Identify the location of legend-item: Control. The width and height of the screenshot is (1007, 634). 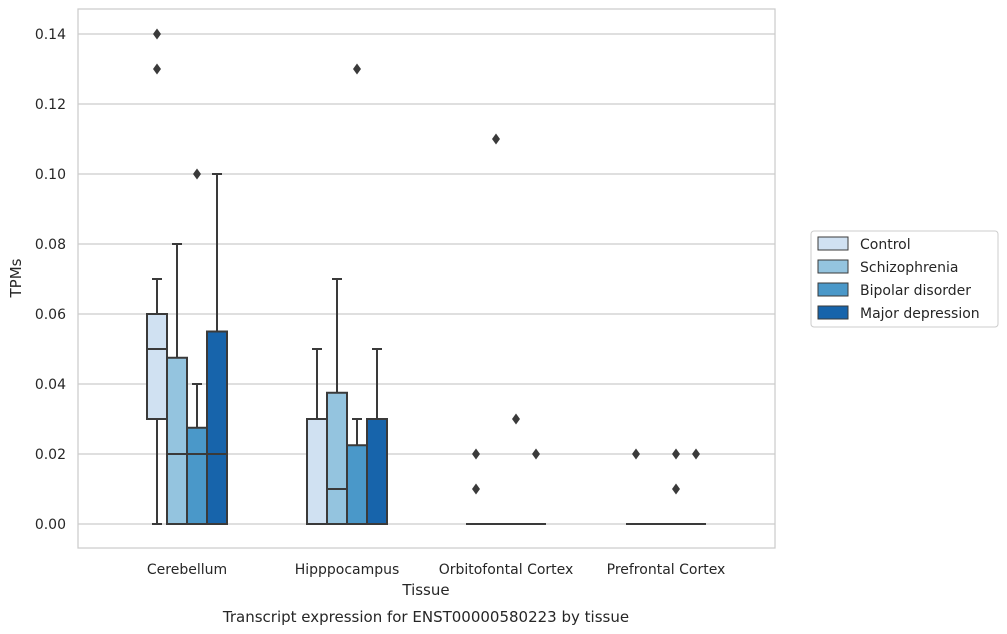
(864, 244).